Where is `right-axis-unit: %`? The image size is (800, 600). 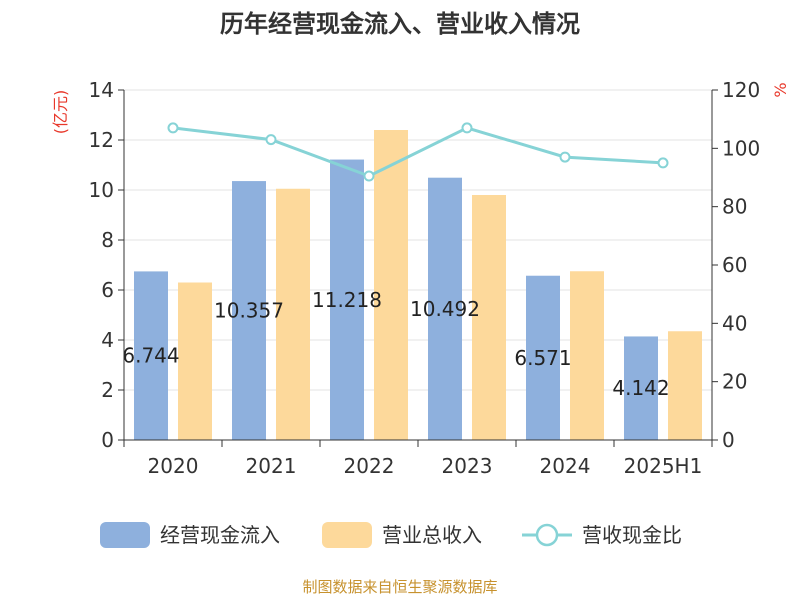
right-axis-unit: % is located at coordinates (780, 89).